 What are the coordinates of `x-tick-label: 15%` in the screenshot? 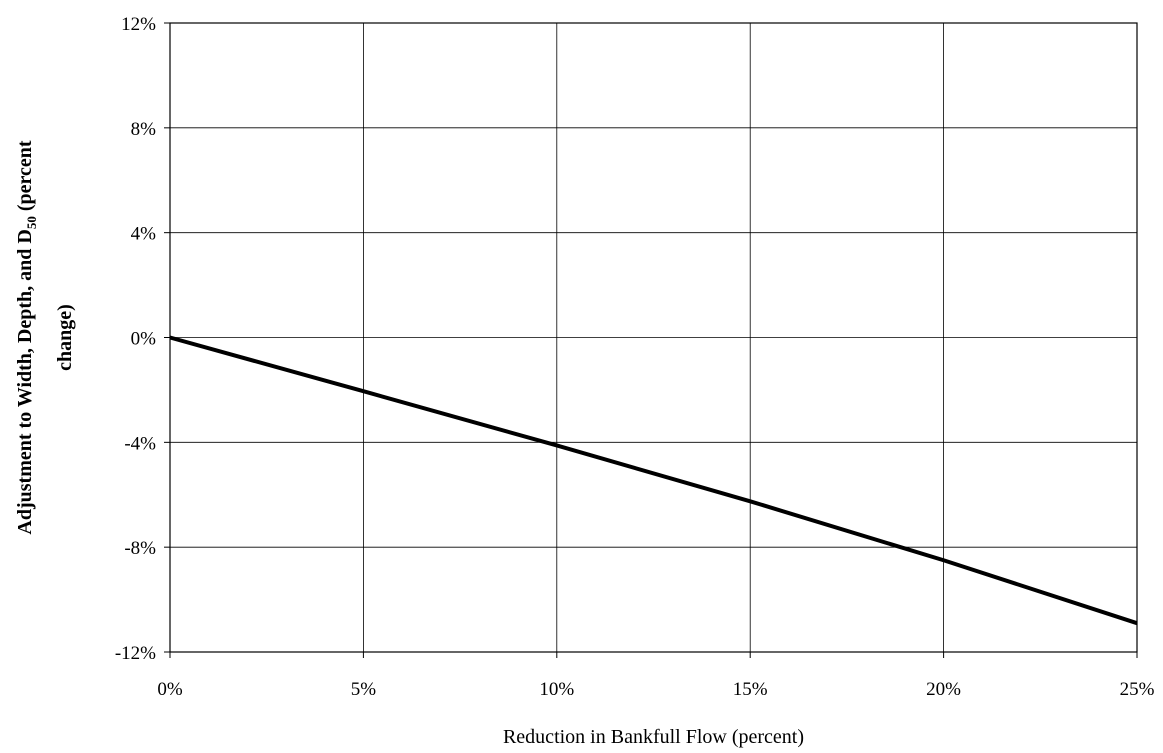 It's located at (750, 689).